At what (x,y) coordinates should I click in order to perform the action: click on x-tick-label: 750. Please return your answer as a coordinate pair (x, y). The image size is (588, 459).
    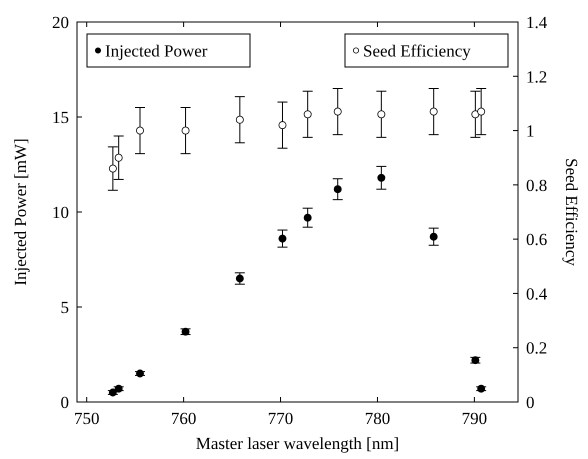
    Looking at the image, I should click on (87, 418).